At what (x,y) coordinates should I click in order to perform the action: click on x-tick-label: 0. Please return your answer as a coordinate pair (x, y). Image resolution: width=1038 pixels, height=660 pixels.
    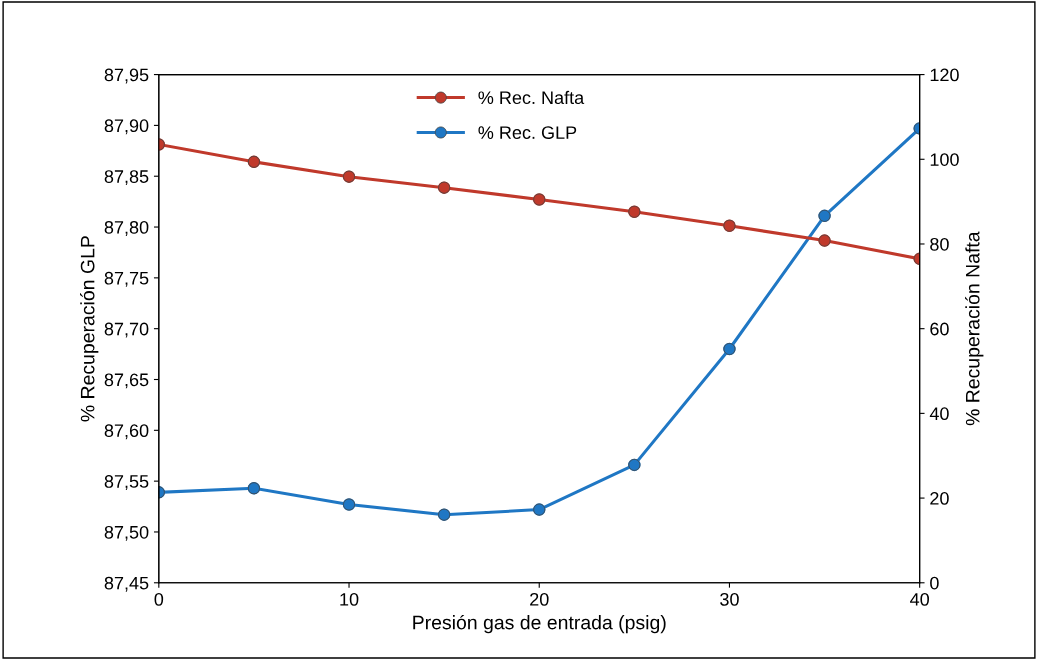
    Looking at the image, I should click on (159, 599).